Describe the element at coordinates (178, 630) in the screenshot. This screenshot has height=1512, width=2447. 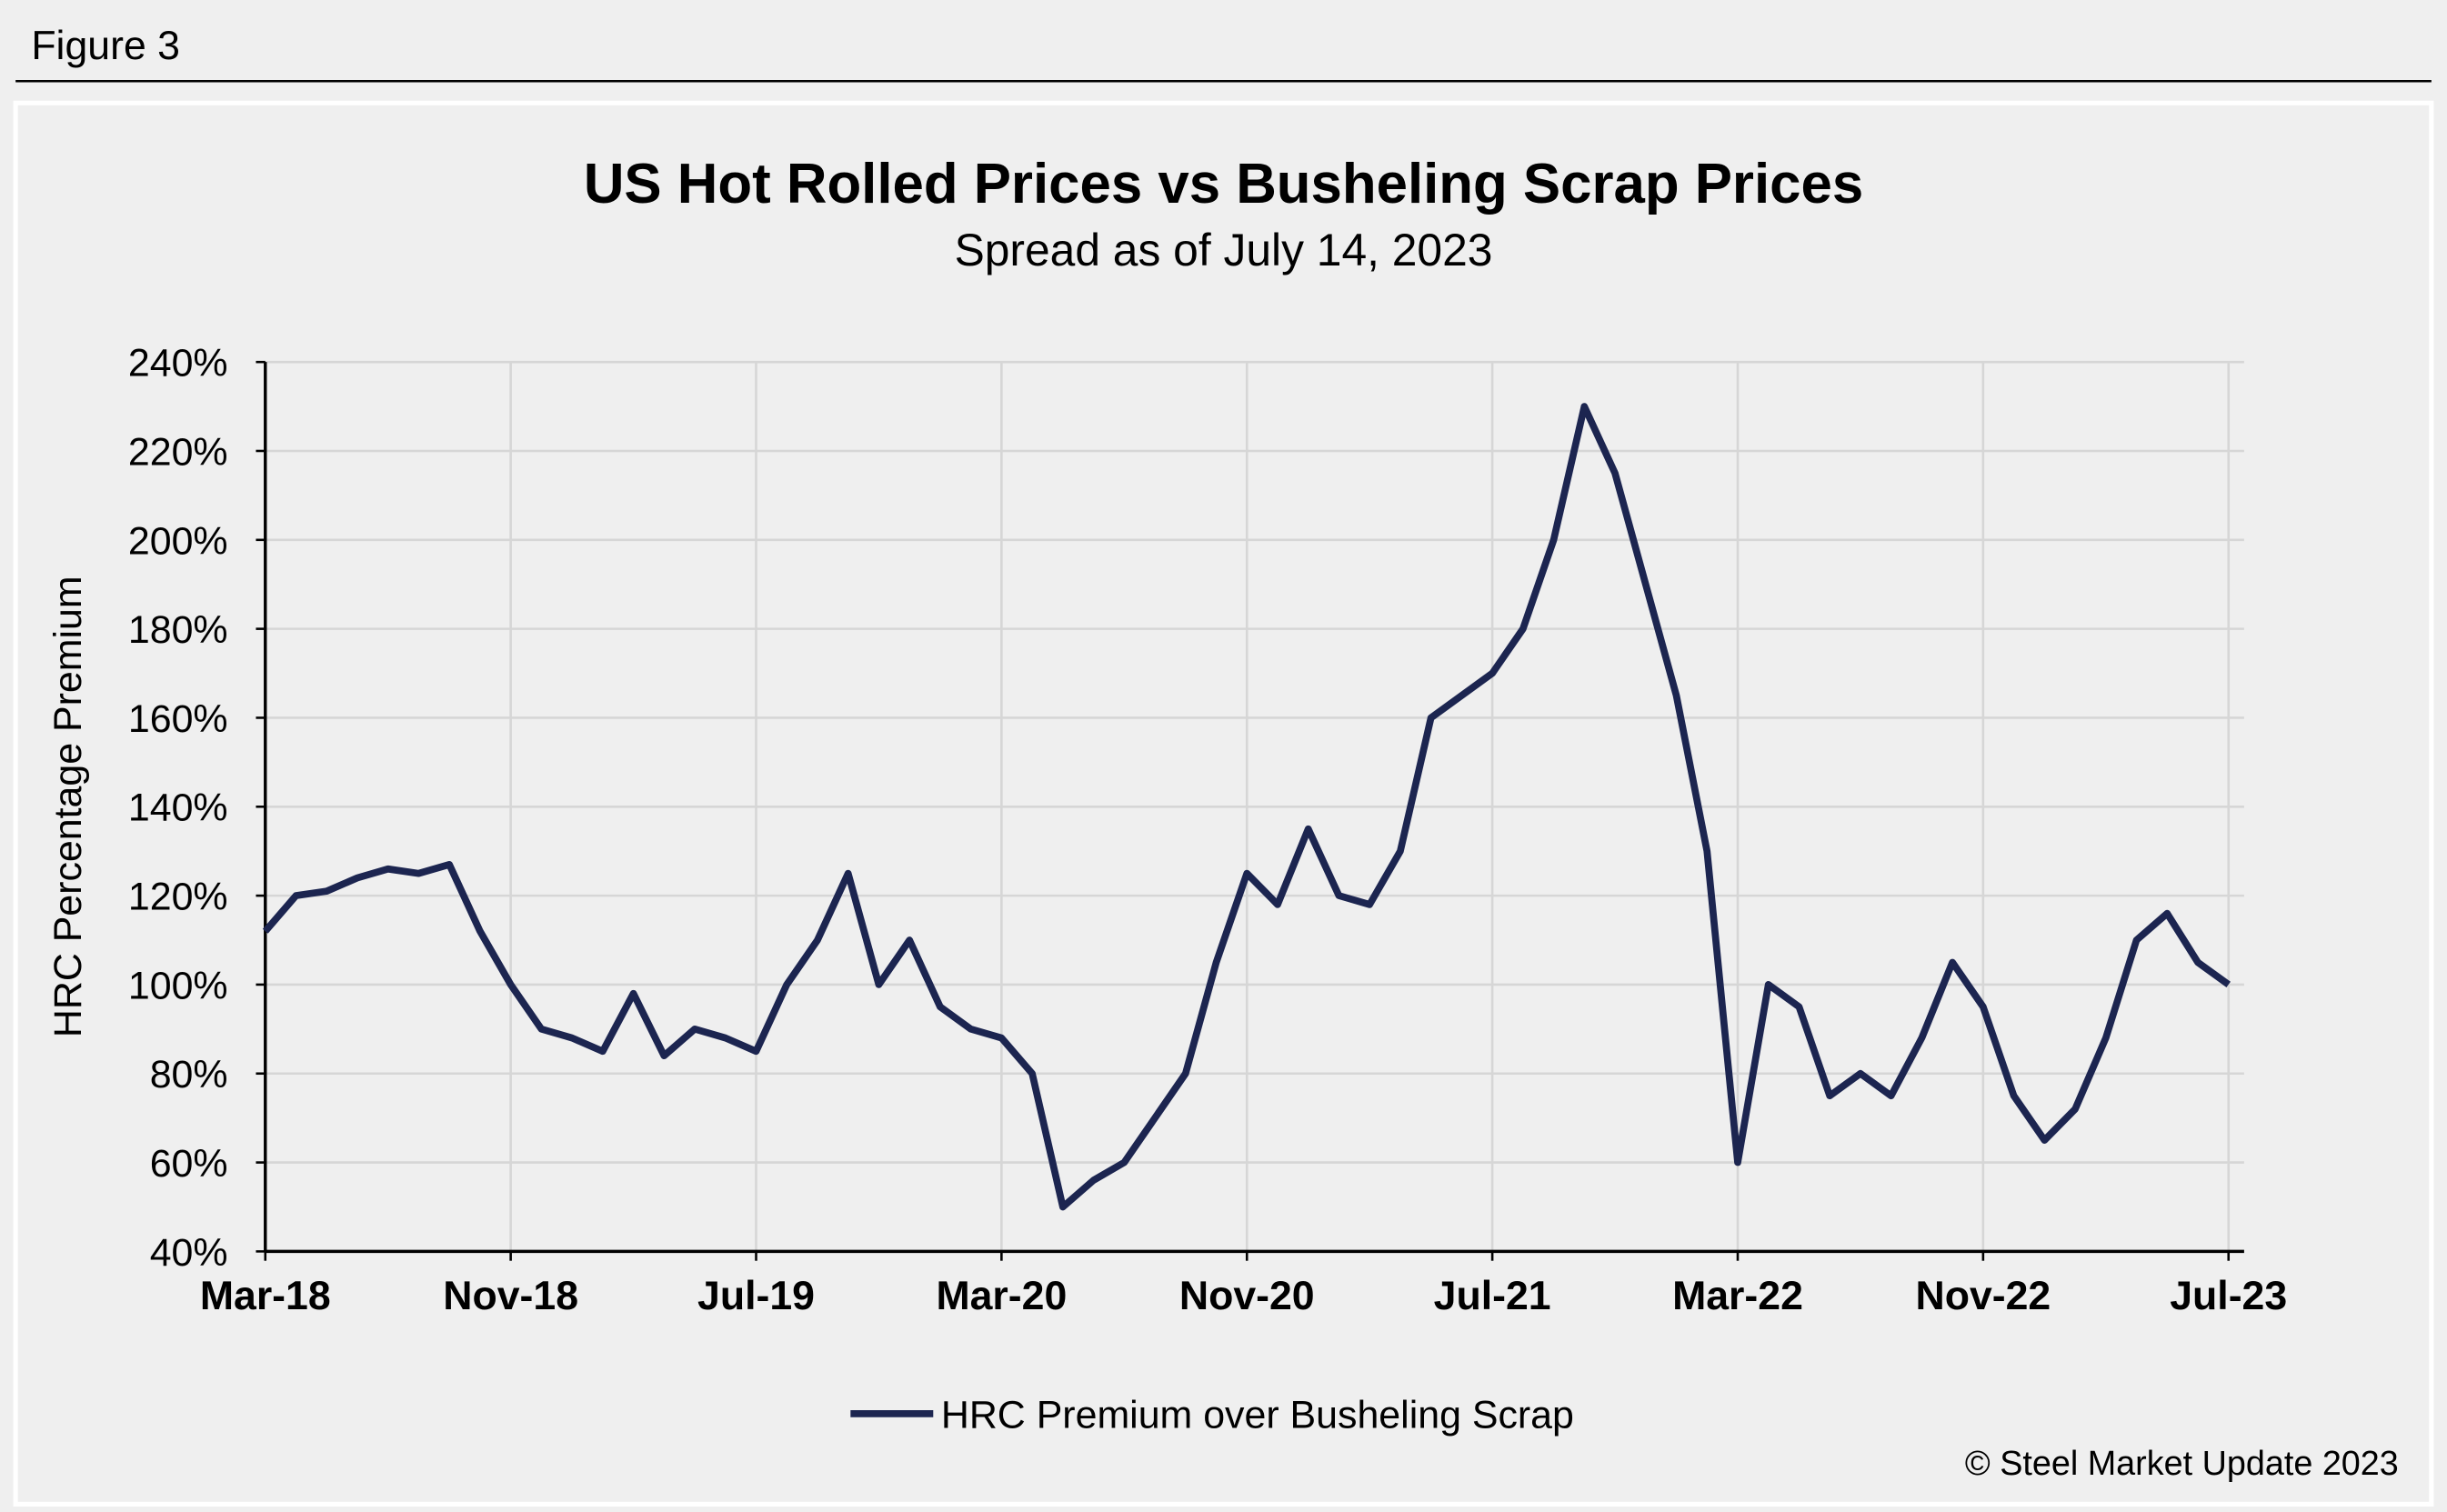
I see `y-tick-label: 180%` at that location.